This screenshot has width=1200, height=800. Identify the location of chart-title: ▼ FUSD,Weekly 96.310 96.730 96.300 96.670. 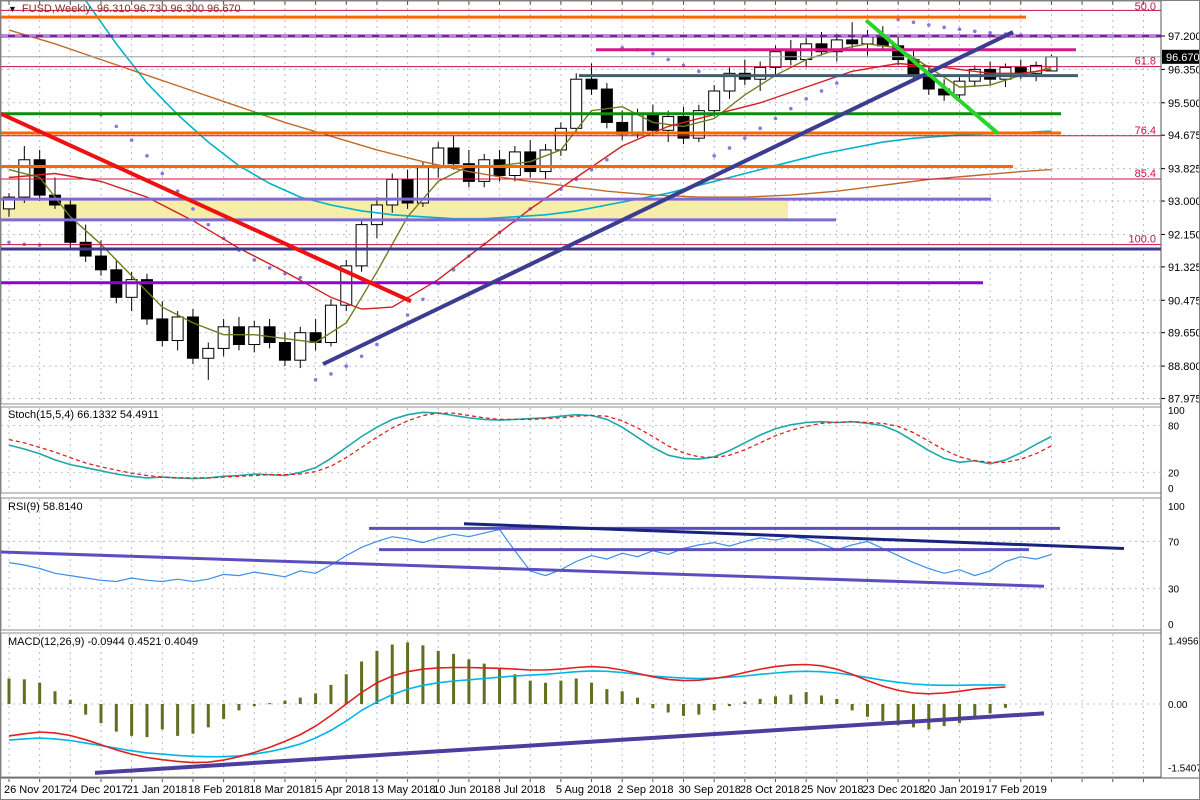
(124, 9).